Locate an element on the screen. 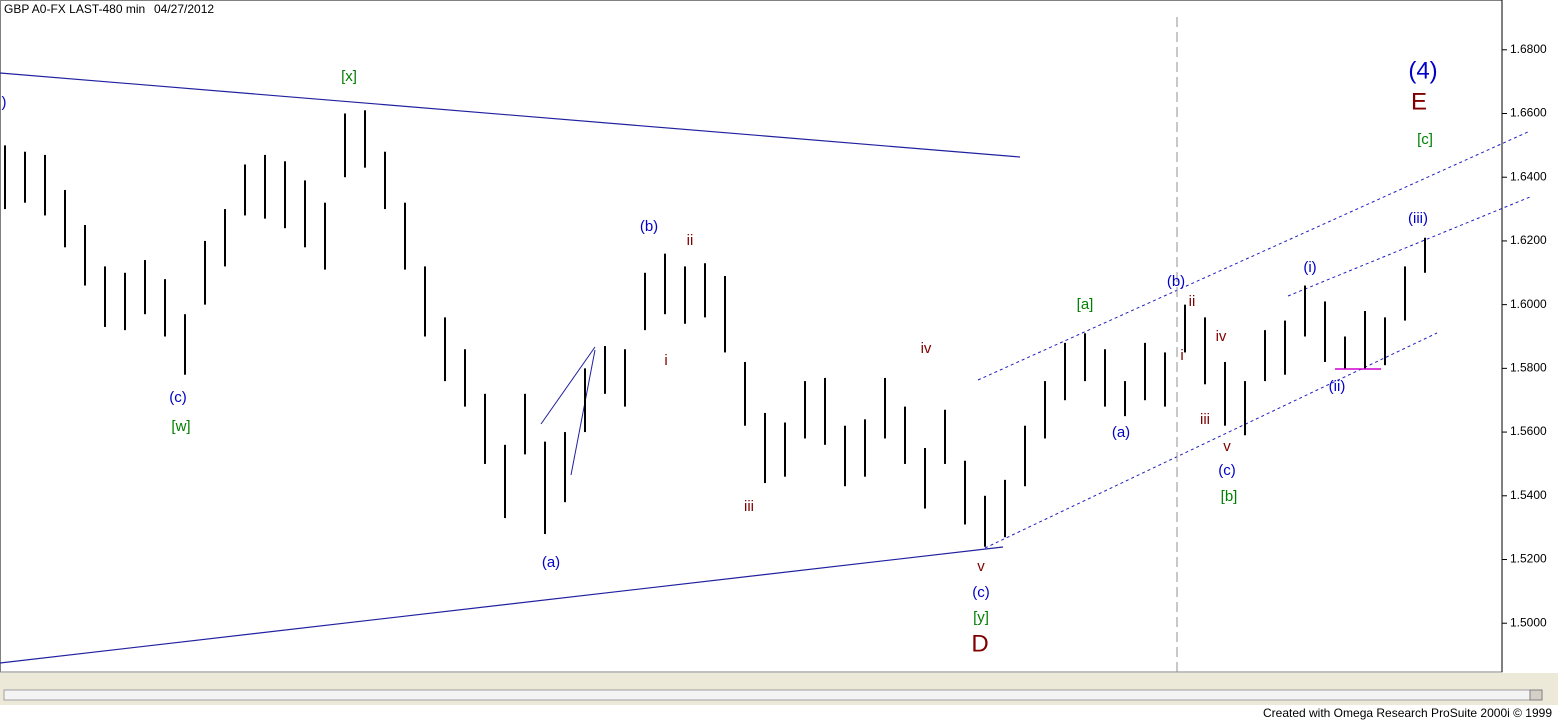 This screenshot has width=1558, height=721. y-tick-label: 1.5200 is located at coordinates (1528, 559).